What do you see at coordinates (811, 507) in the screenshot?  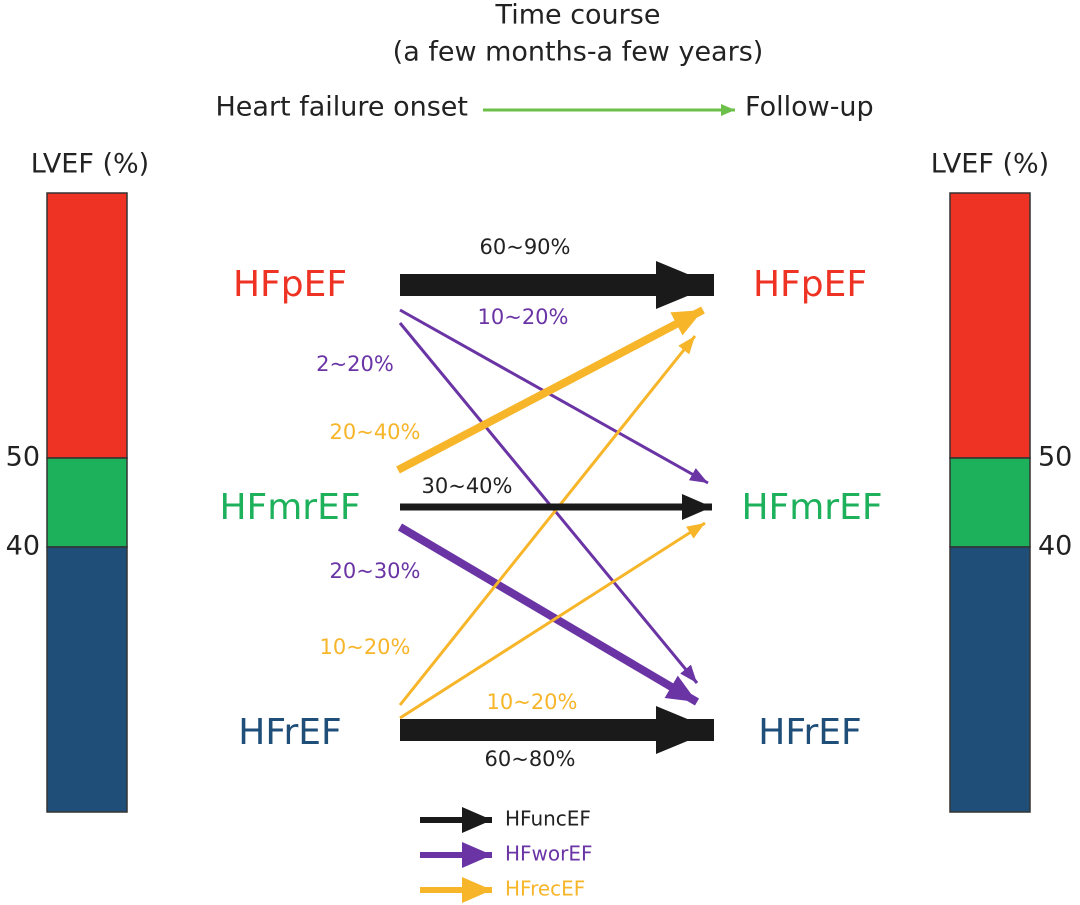 I see `follow-node: HFmrEF` at bounding box center [811, 507].